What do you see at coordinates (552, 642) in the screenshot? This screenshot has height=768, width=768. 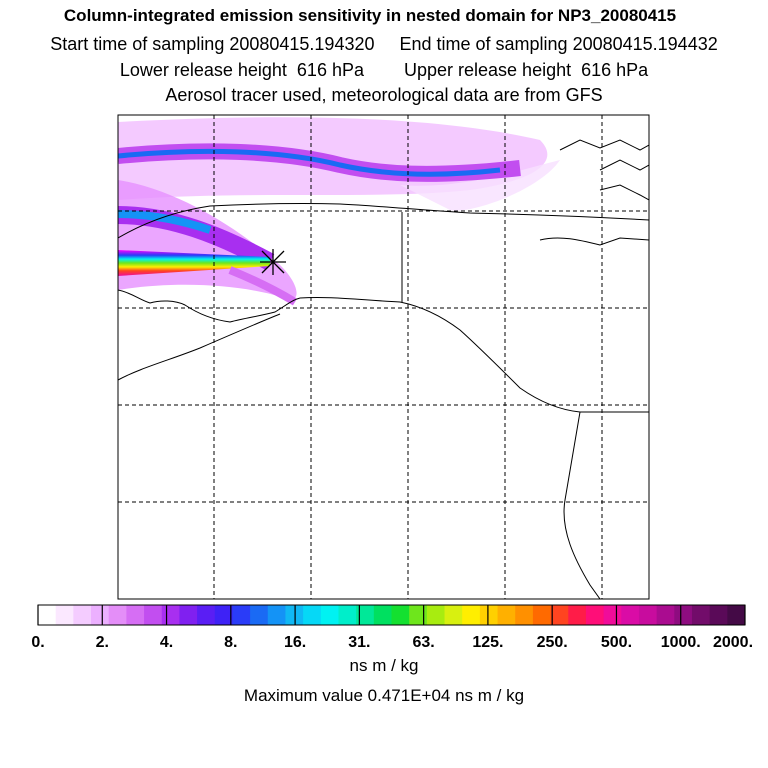 I see `colorbar-tick-label: 250.` at bounding box center [552, 642].